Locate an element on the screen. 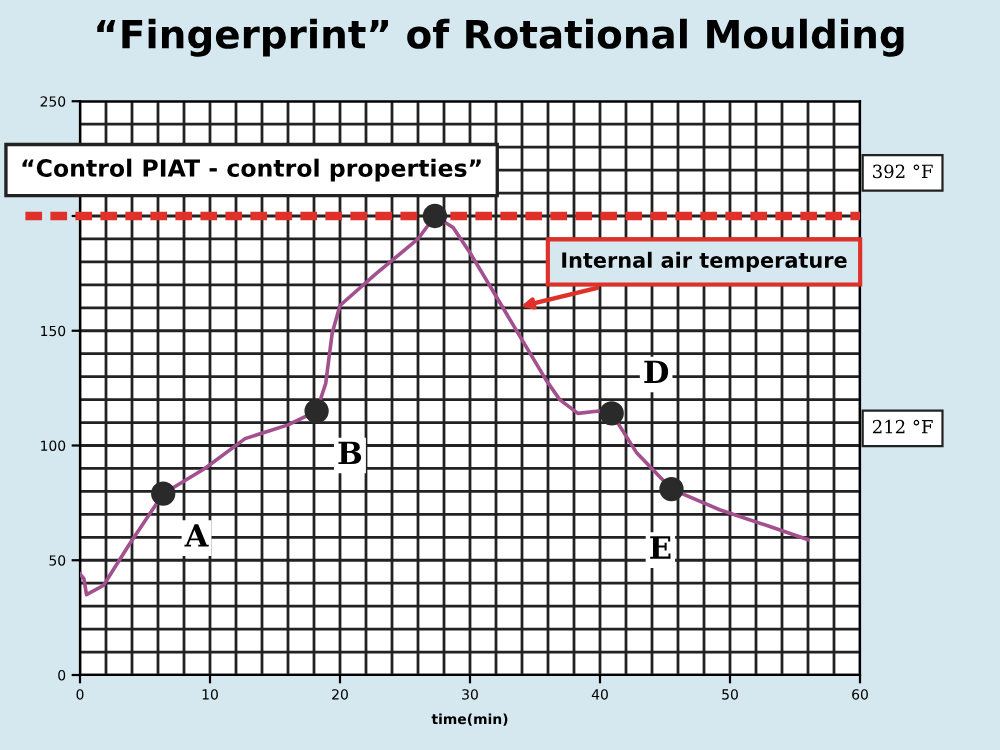 Image resolution: width=1000 pixels, height=750 pixels. annotation: Internal air temperature is located at coordinates (704, 261).